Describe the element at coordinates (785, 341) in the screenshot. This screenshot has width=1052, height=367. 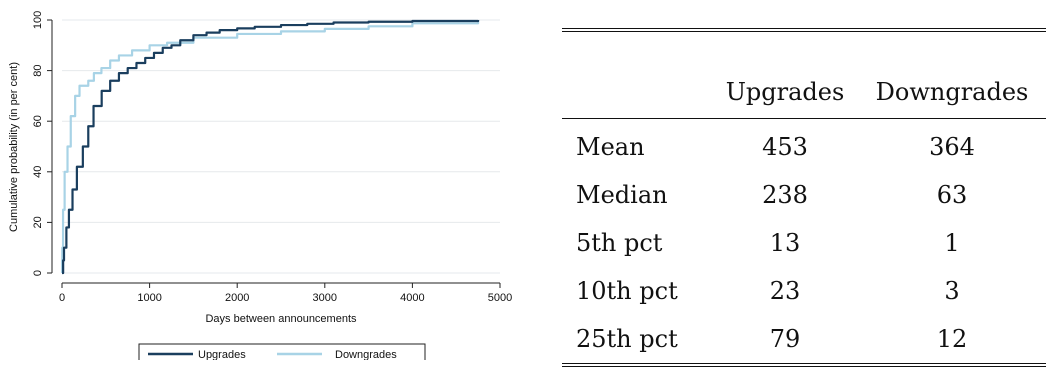
I see `upgrades-value: 79` at that location.